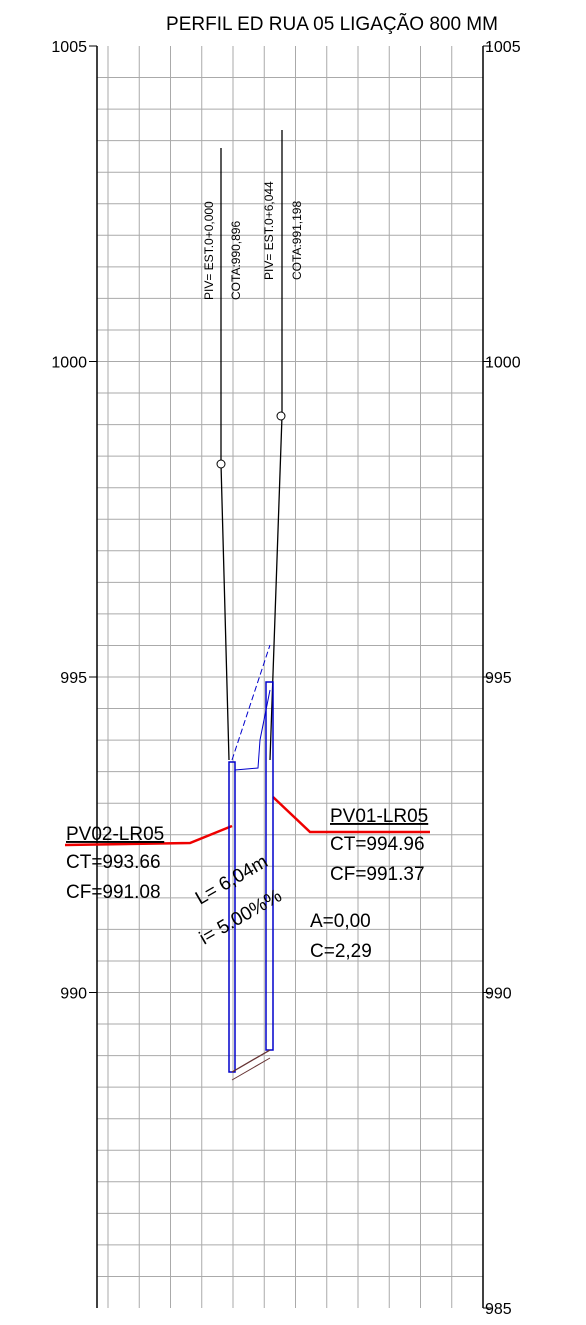 The height and width of the screenshot is (1325, 586). I want to click on piv-label: COTA:990,896, so click(236, 260).